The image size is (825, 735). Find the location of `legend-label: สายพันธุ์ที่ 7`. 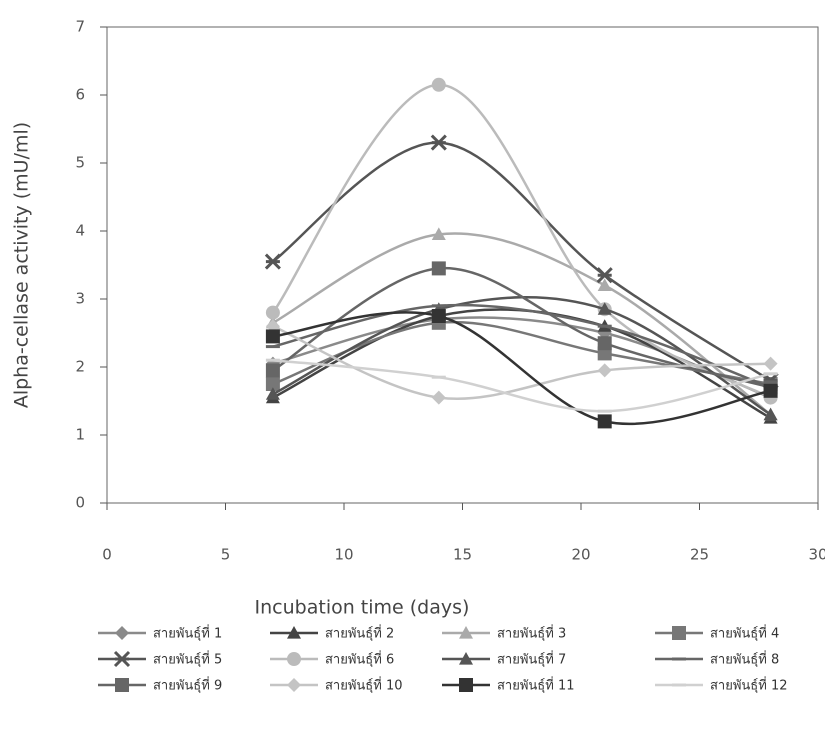

legend-label: สายพันธุ์ที่ 7 is located at coordinates (531, 659).